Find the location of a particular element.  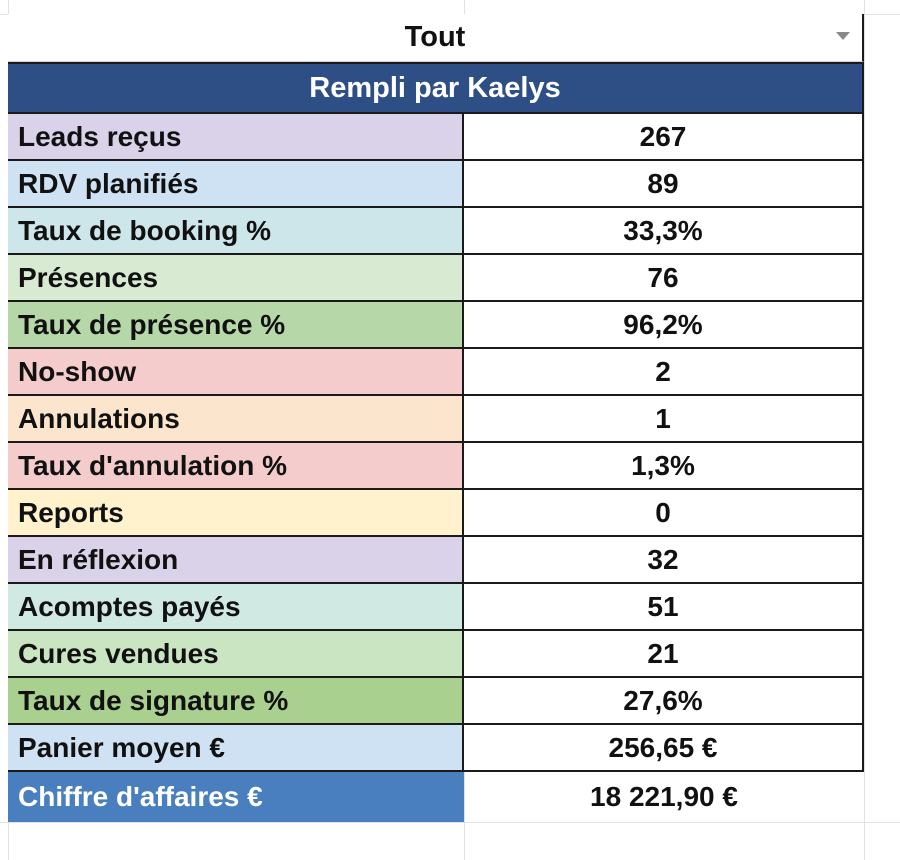

row-value: 89 is located at coordinates (664, 183).